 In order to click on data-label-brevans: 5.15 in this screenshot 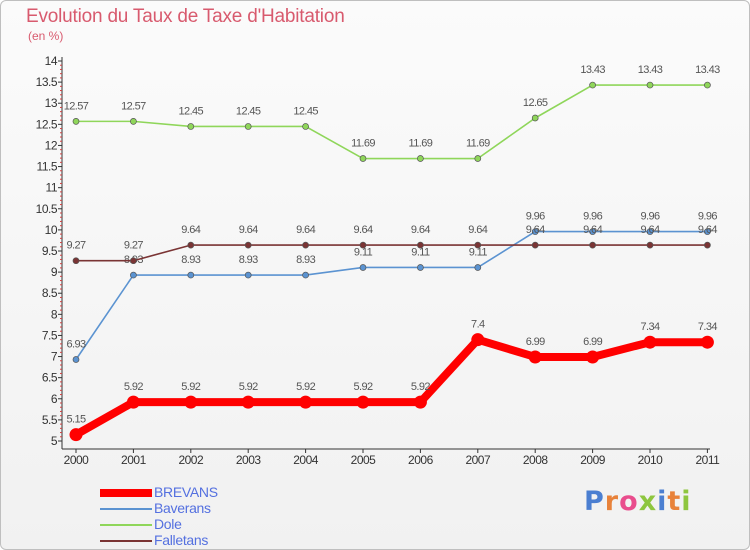, I will do `click(75, 420)`.